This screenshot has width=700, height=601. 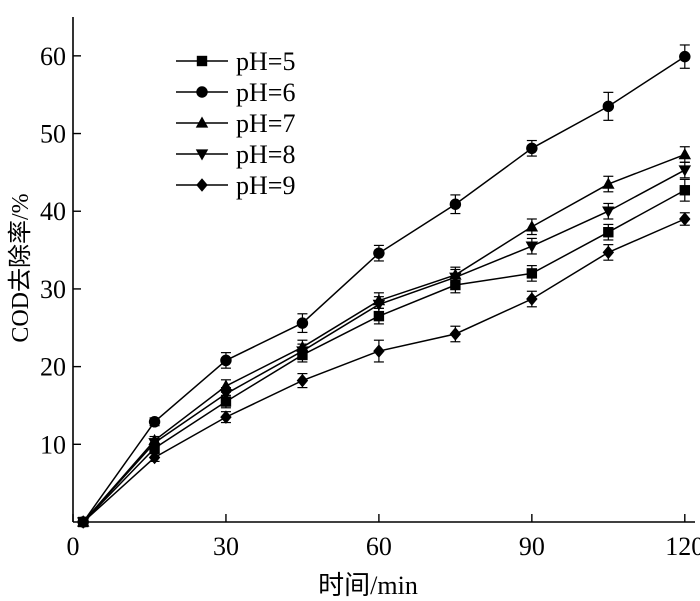 I want to click on y-tick-label: 10, so click(x=53, y=444).